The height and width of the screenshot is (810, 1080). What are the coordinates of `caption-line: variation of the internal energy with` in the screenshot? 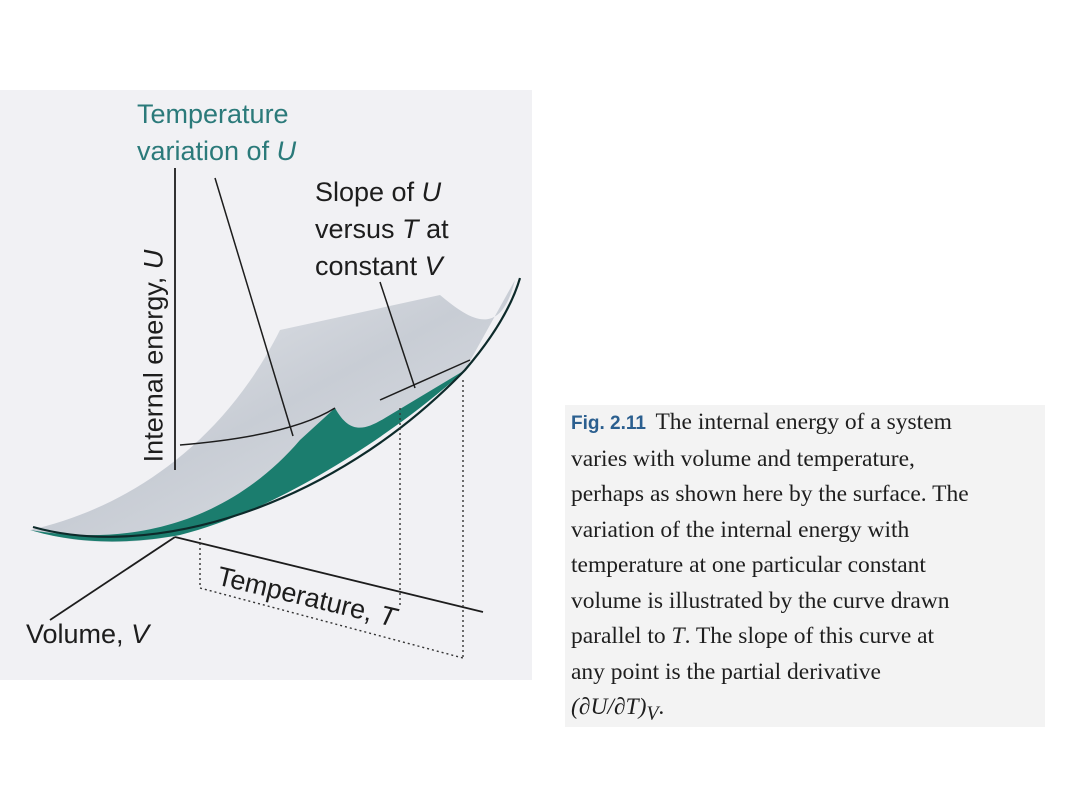 It's located at (740, 529).